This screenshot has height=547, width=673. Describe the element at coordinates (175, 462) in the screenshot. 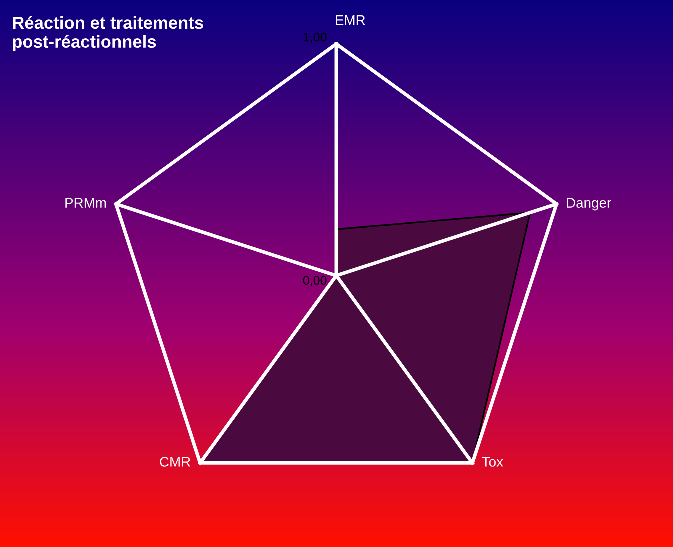

I see `spoke-label: CMR` at that location.